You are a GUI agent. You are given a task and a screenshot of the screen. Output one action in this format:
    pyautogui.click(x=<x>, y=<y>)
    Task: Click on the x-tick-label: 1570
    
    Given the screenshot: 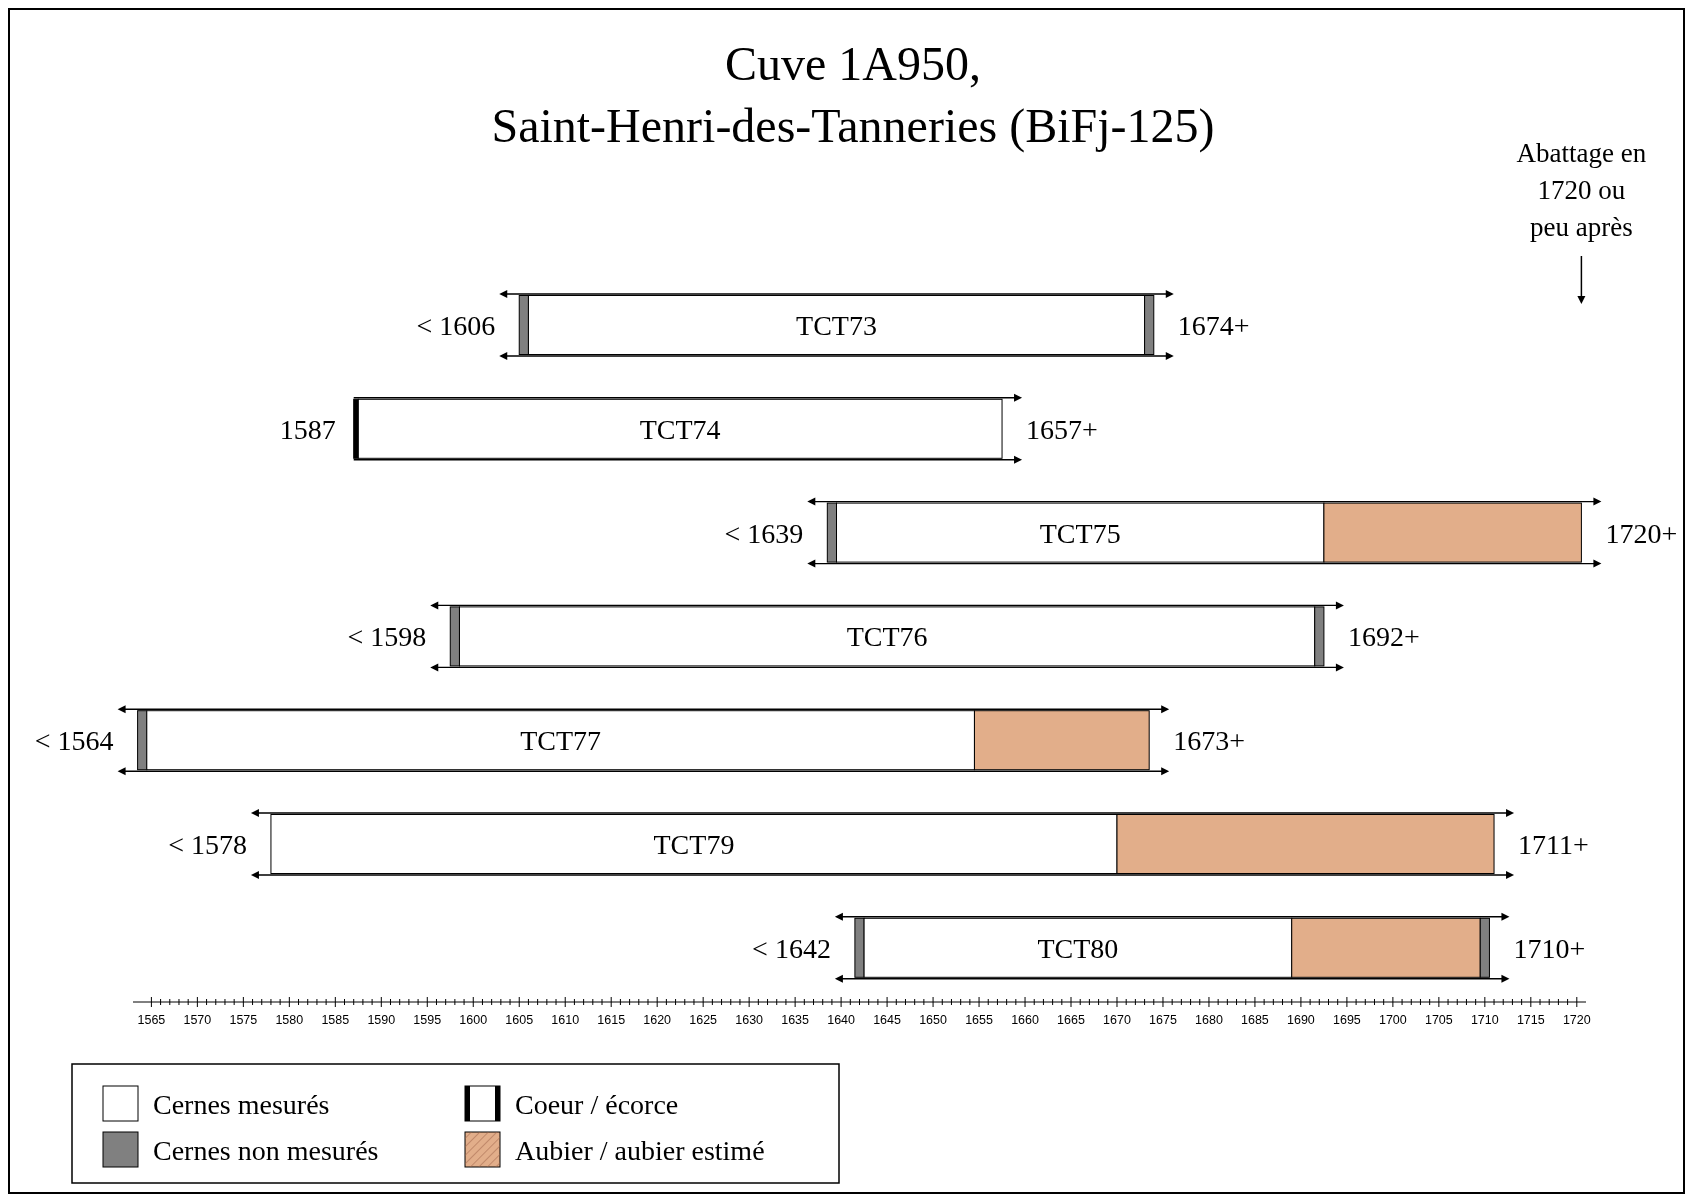 What is the action you would take?
    pyautogui.click(x=197, y=1020)
    